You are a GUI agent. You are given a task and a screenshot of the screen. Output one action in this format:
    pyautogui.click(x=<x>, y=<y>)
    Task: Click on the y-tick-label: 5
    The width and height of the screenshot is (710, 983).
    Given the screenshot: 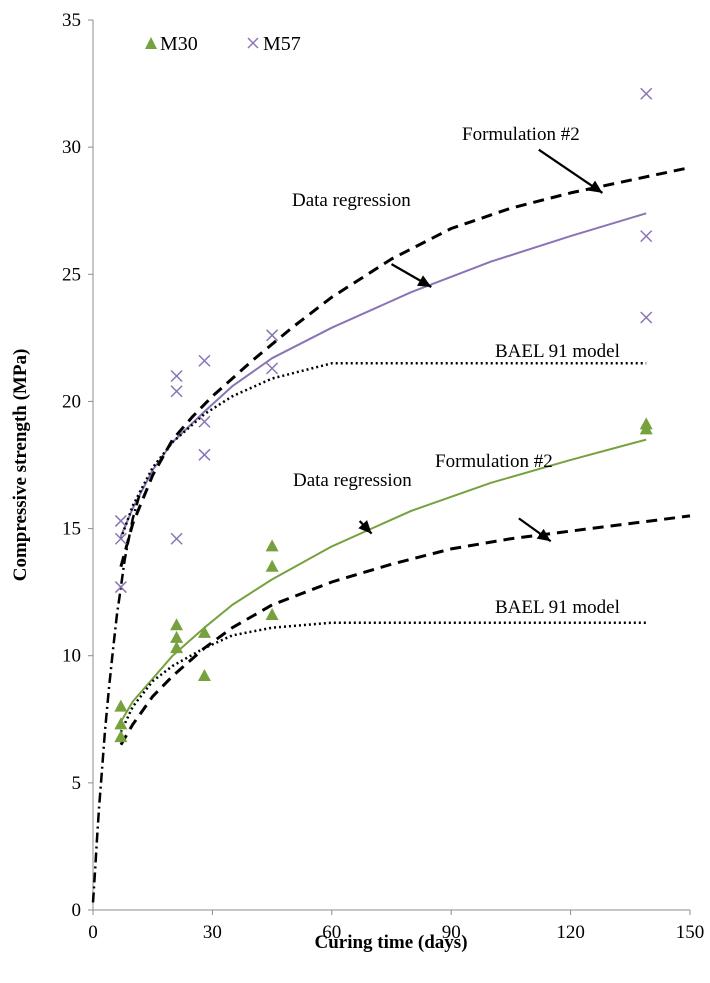 What is the action you would take?
    pyautogui.click(x=77, y=783)
    